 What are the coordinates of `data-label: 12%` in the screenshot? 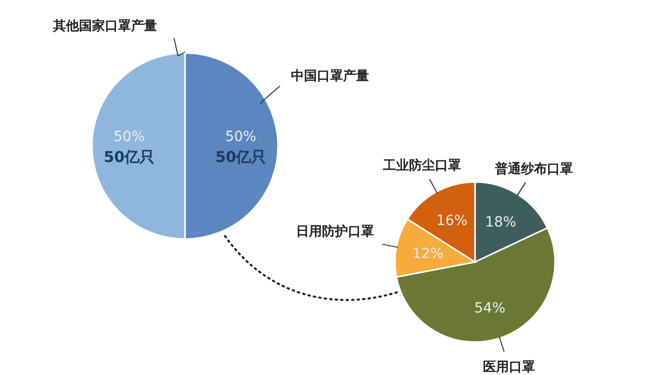 It's located at (428, 254).